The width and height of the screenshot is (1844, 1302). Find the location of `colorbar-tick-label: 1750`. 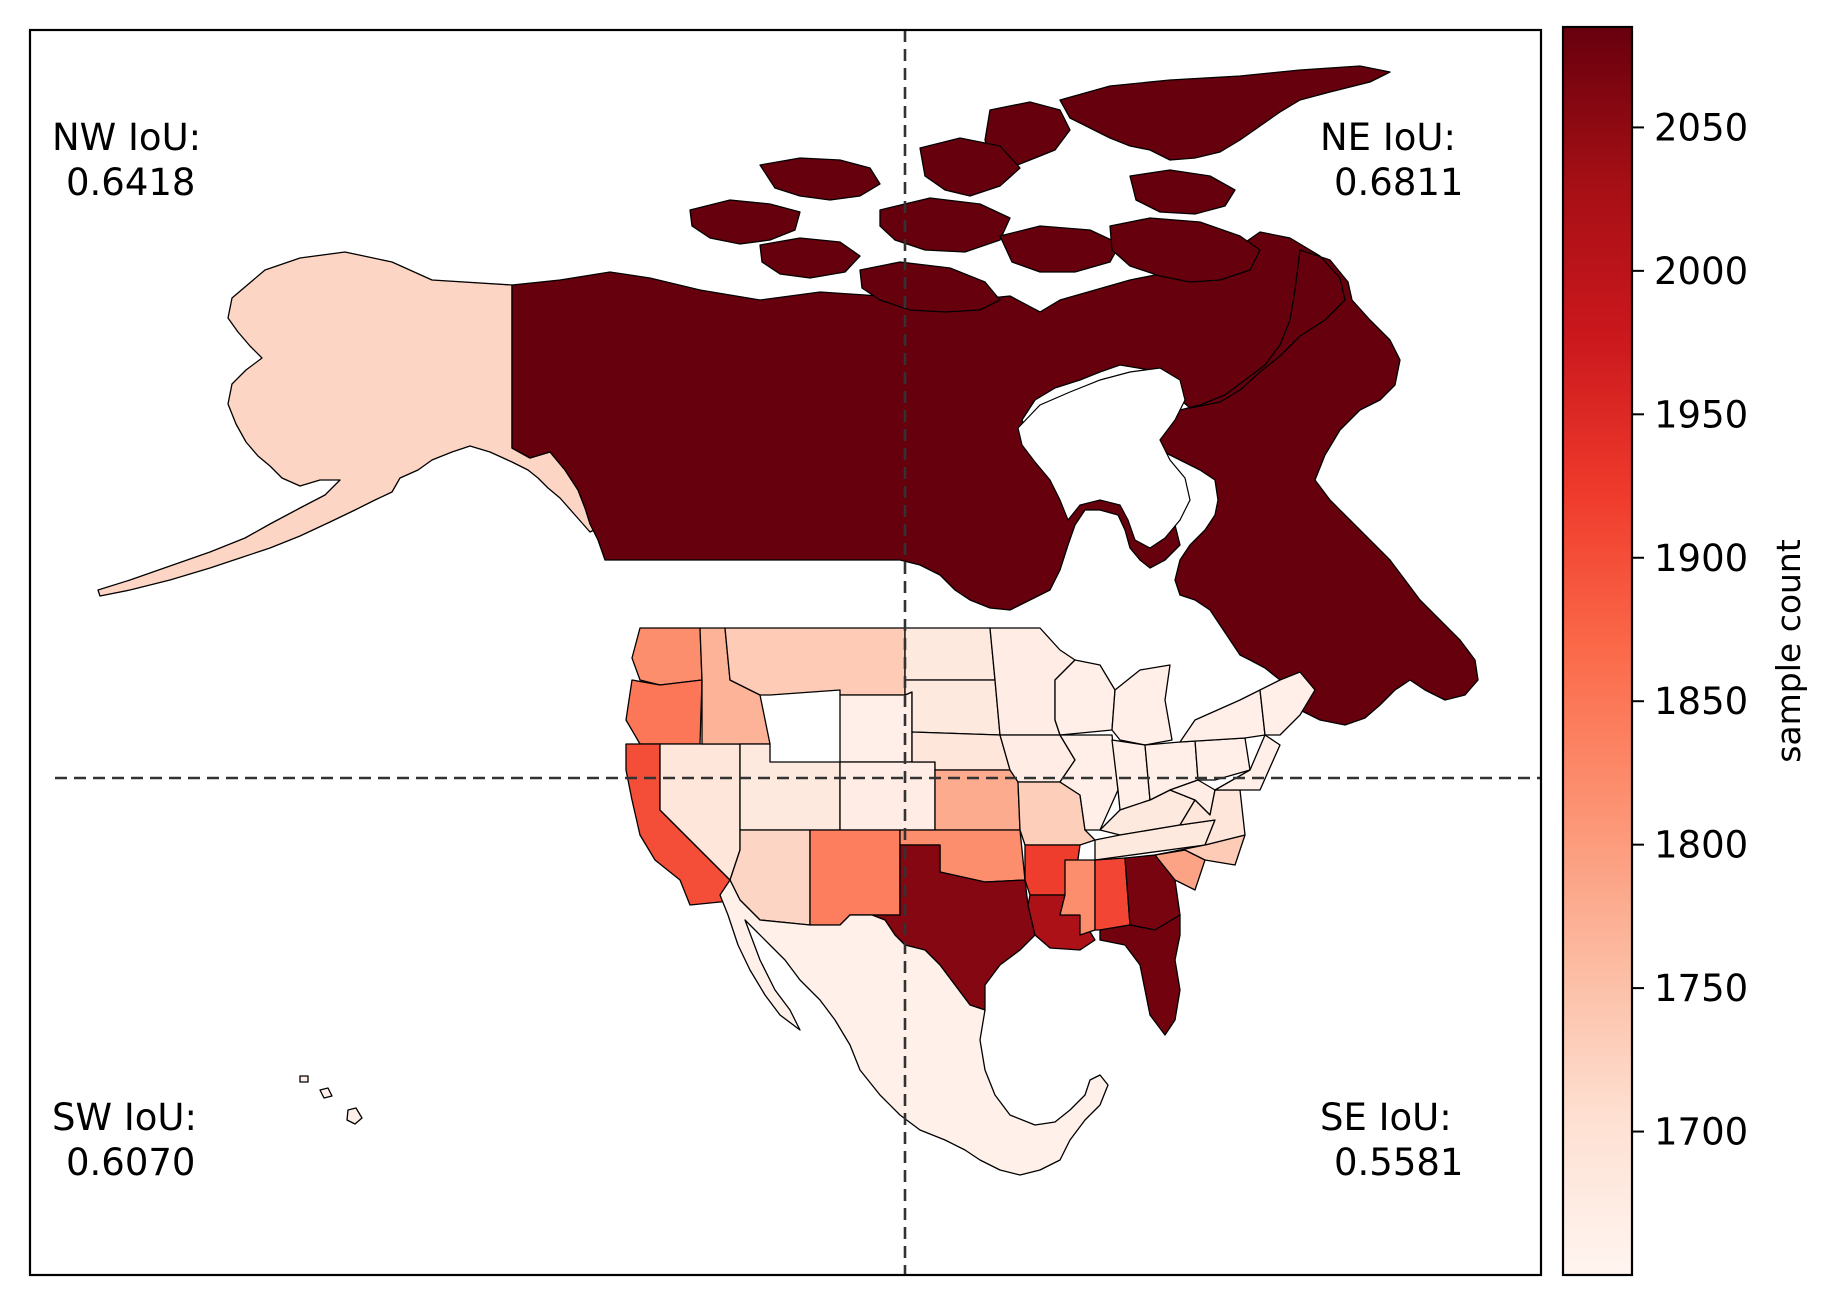

colorbar-tick-label: 1750 is located at coordinates (1701, 988).